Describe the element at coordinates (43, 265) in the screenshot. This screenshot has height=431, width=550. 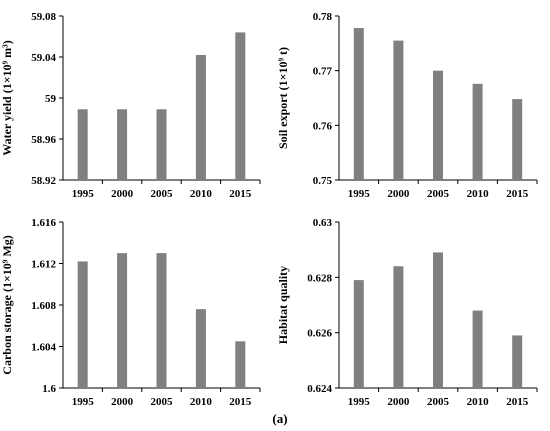
I see `y-tick-label: 1.612` at that location.